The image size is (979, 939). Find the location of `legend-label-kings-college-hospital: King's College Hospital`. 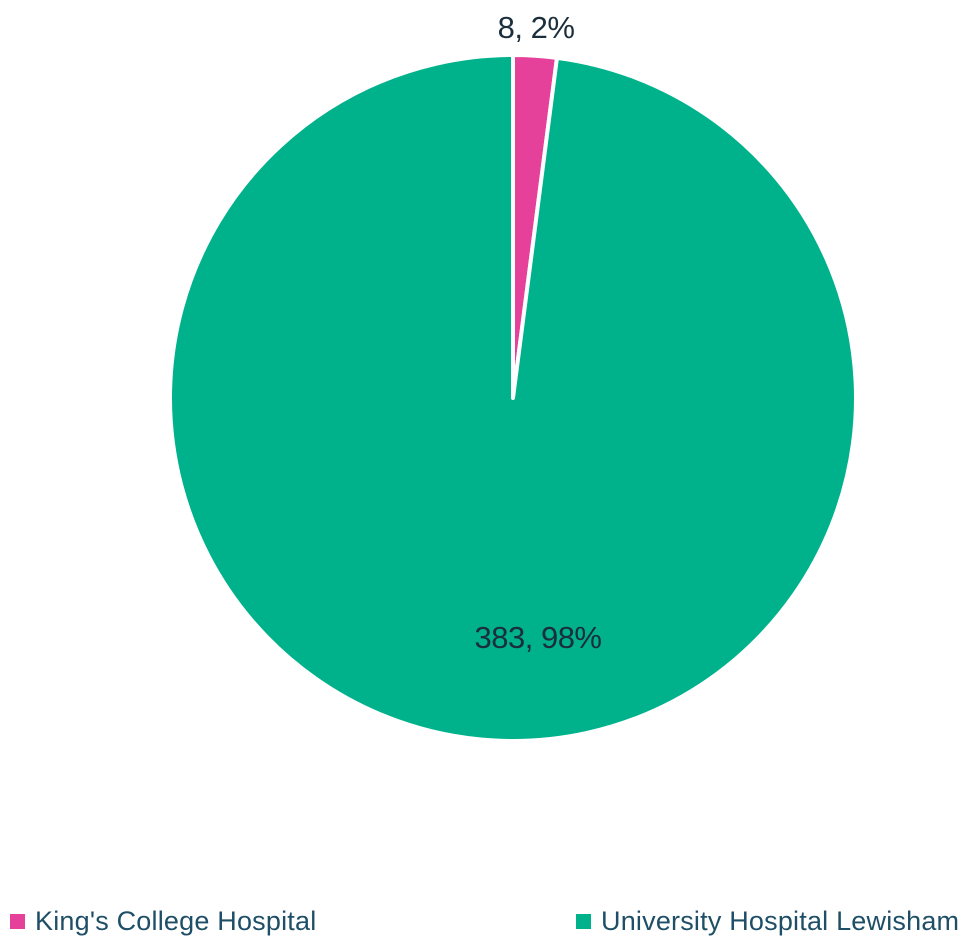

legend-label-kings-college-hospital: King's College Hospital is located at coordinates (176, 921).